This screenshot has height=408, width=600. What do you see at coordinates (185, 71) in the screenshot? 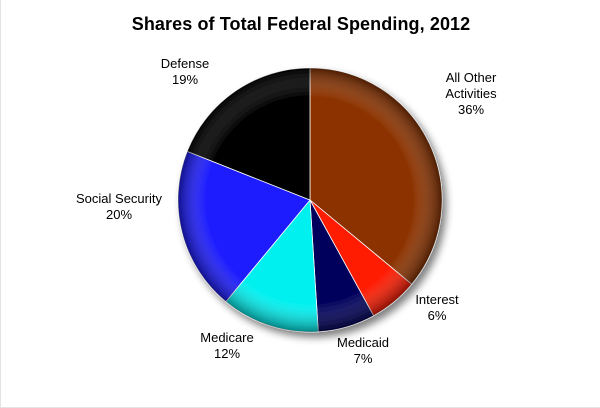
I see `slice-label-defense: Defense 19%` at bounding box center [185, 71].